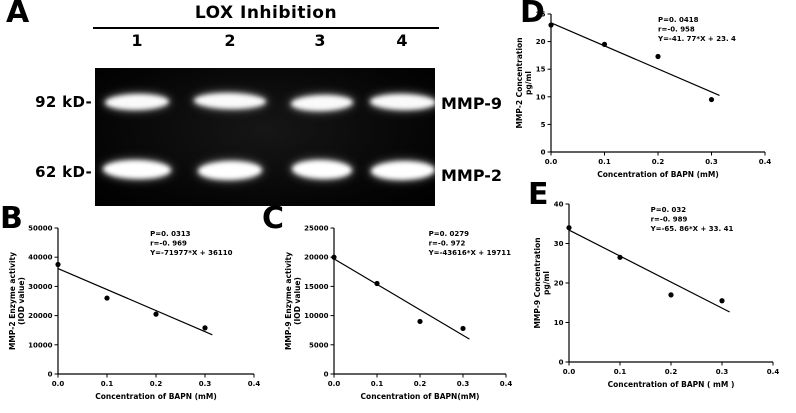  What do you see at coordinates (696, 39) in the screenshot?
I see `svg-text: Y=-41. 77*X + 23. 4` at bounding box center [696, 39].